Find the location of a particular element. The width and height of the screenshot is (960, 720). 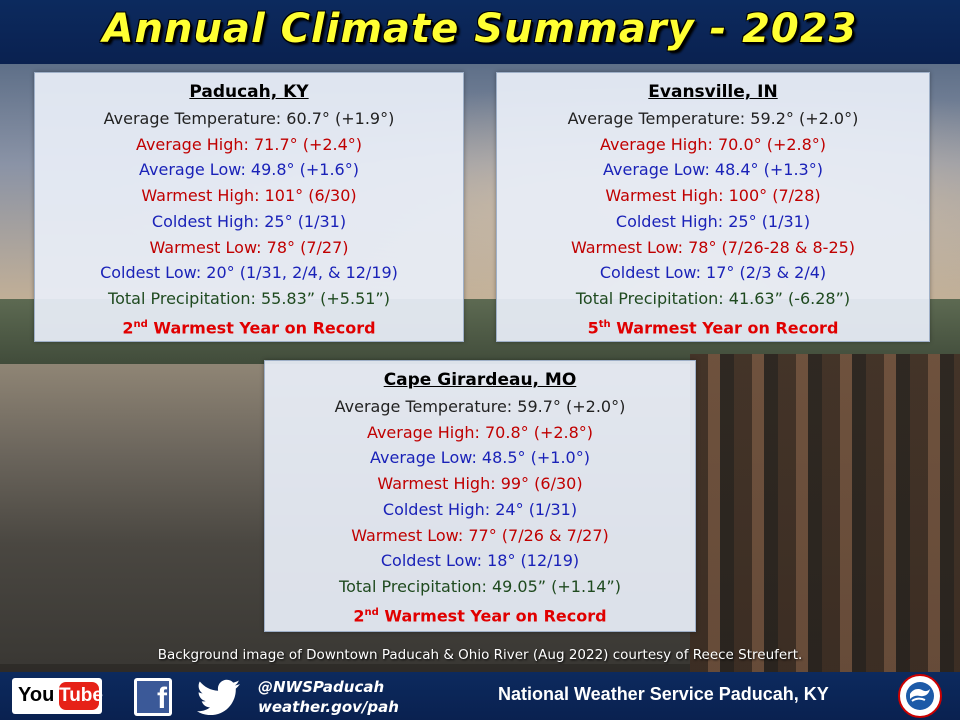

coldest-low: Coldest Low: 20° (1/31, 2/4, & 12/19) is located at coordinates (249, 273).